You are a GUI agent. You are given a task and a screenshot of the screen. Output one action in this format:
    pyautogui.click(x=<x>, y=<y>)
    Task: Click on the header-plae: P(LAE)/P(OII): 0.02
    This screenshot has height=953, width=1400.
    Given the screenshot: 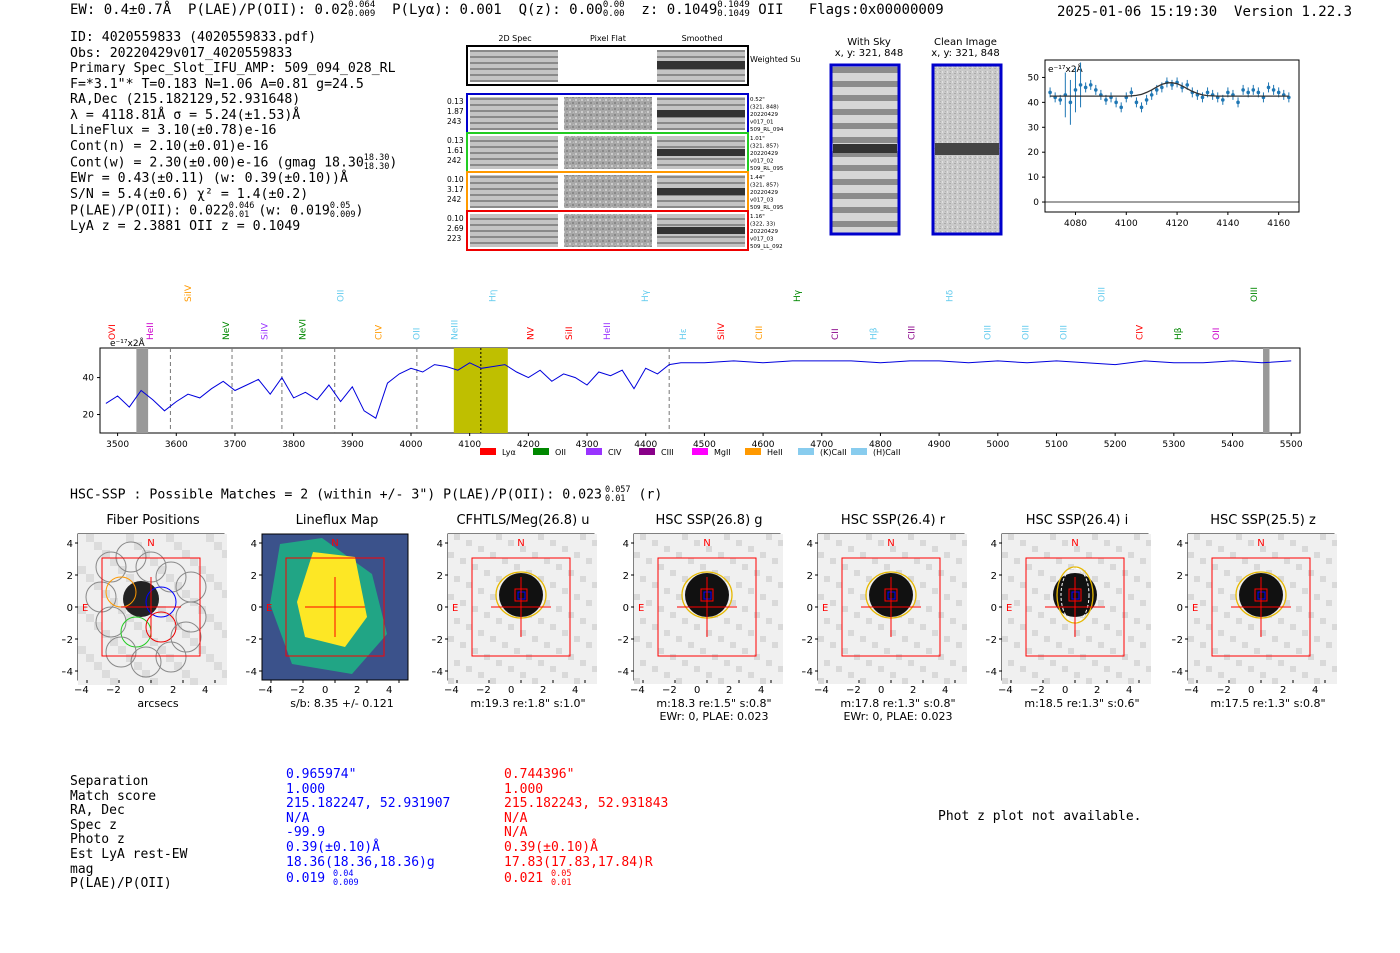 What is the action you would take?
    pyautogui.click(x=268, y=10)
    